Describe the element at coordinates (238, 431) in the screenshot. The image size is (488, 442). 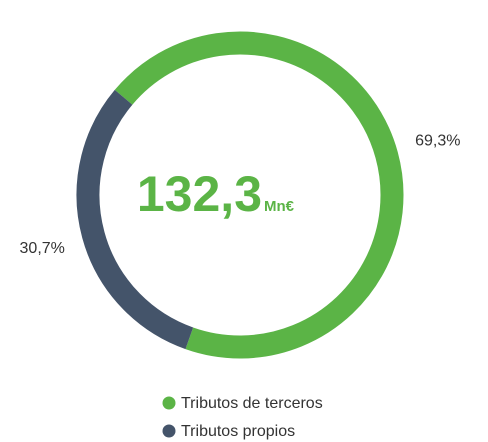
I see `legend-label: Tributos propios` at that location.